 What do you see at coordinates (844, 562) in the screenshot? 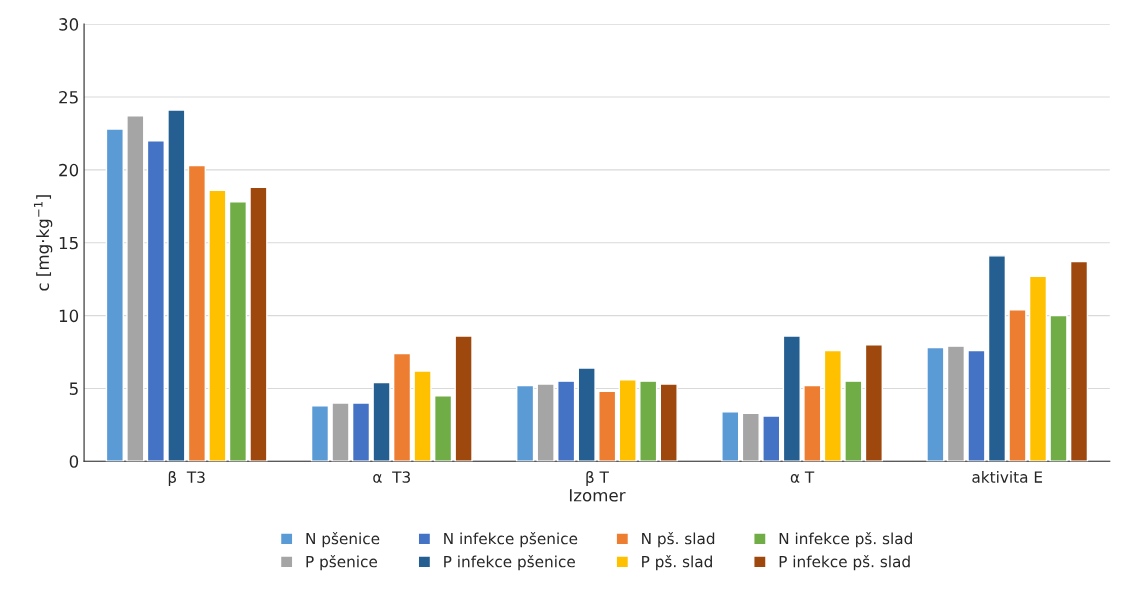
I see `legend-label: P infekce pš. slad` at bounding box center [844, 562].